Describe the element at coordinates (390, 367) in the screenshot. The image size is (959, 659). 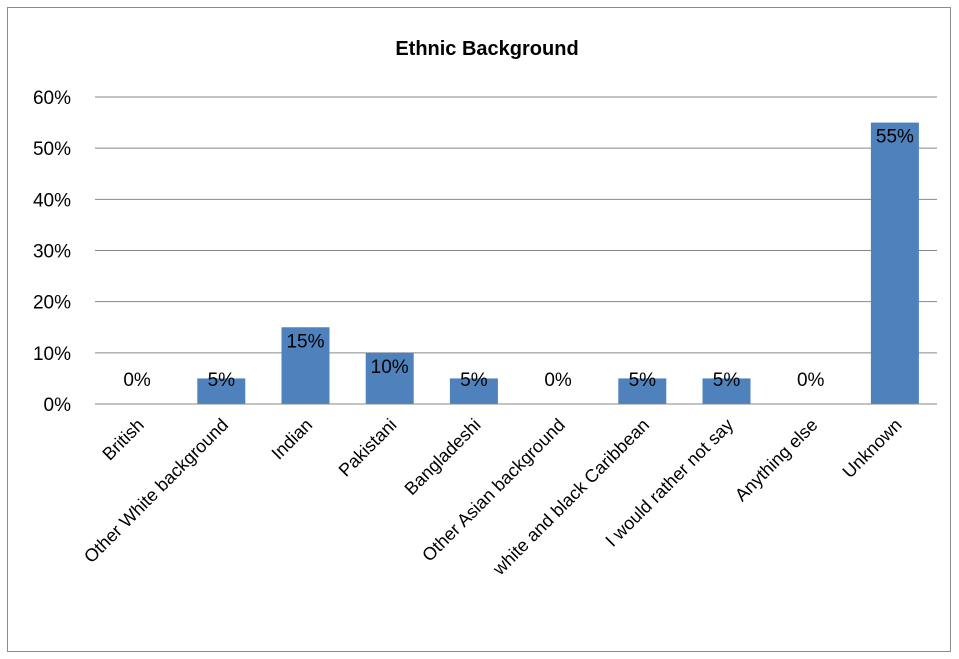
I see `data-label: 10%` at that location.